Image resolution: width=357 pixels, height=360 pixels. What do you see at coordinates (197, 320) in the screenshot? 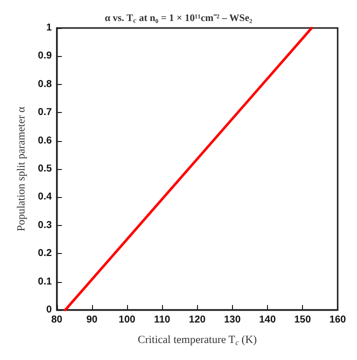
I see `x-tick-label: 120` at bounding box center [197, 320].